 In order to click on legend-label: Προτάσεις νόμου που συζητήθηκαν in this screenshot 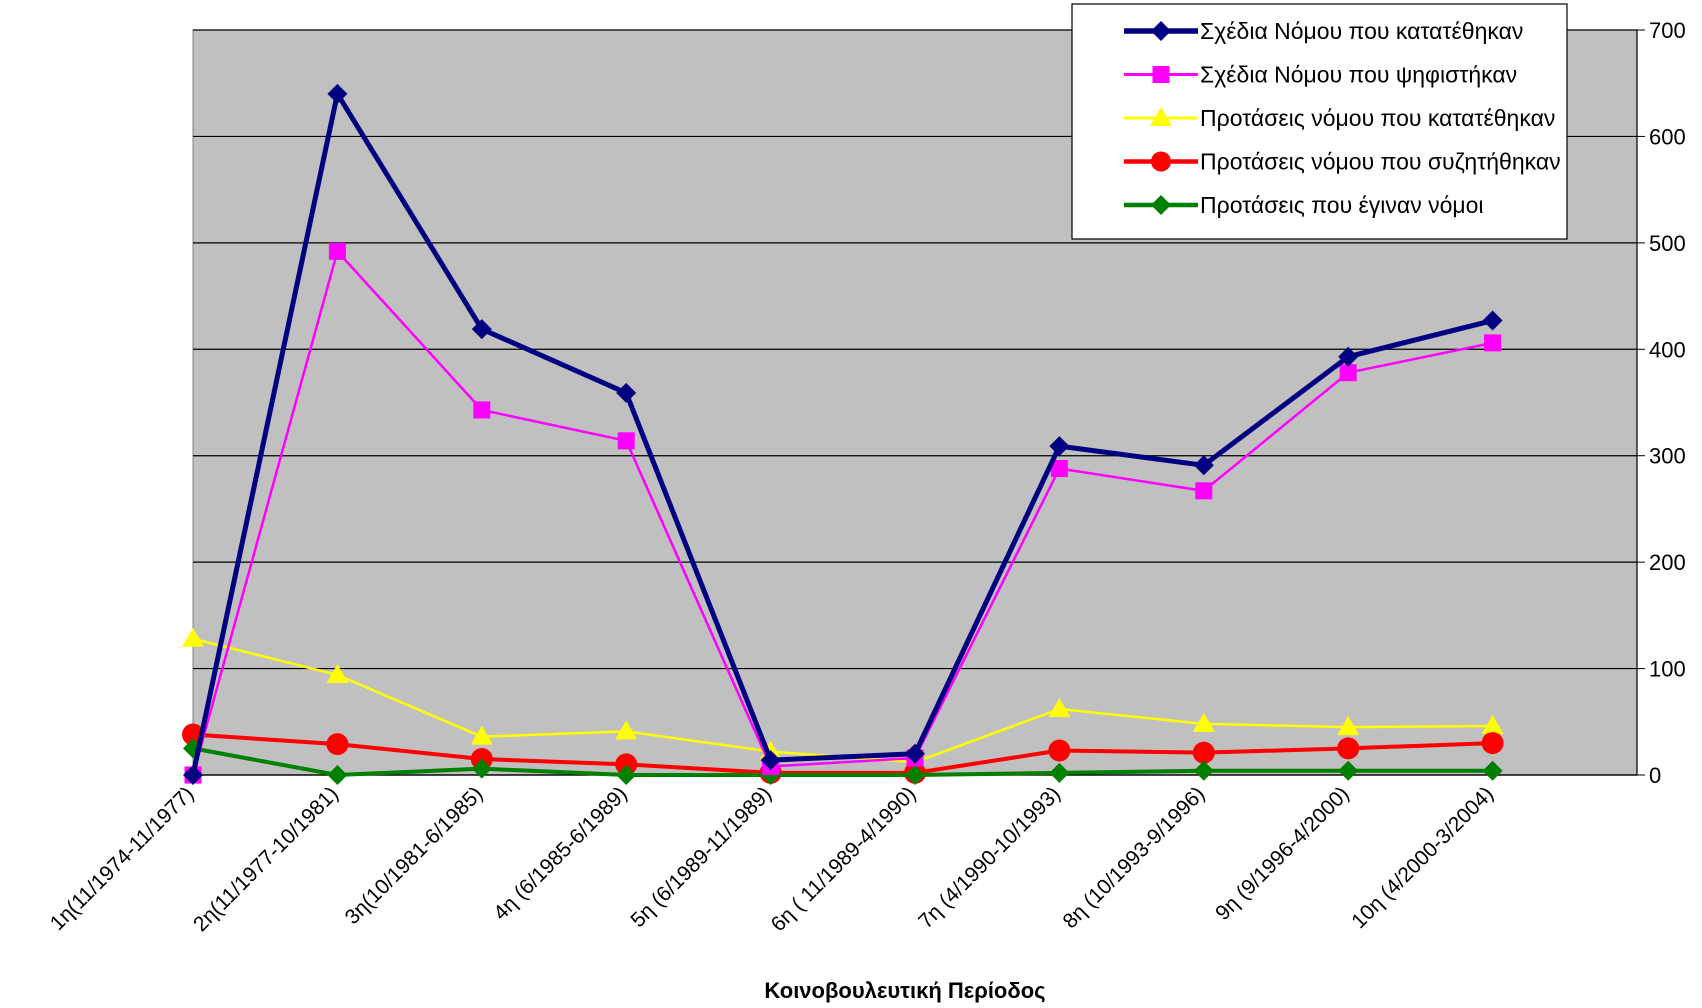, I will do `click(1380, 162)`.